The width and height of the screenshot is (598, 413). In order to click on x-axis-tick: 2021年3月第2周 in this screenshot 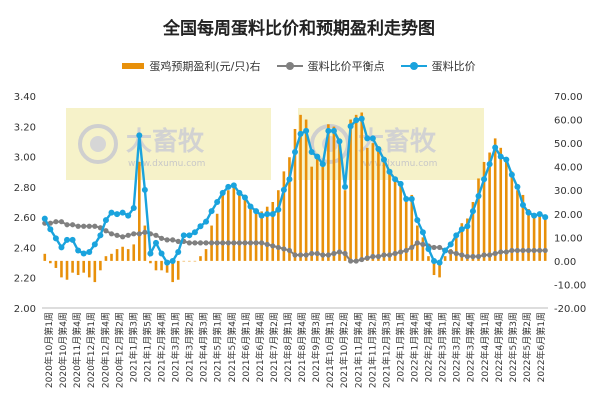, I will do `click(190, 347)`.